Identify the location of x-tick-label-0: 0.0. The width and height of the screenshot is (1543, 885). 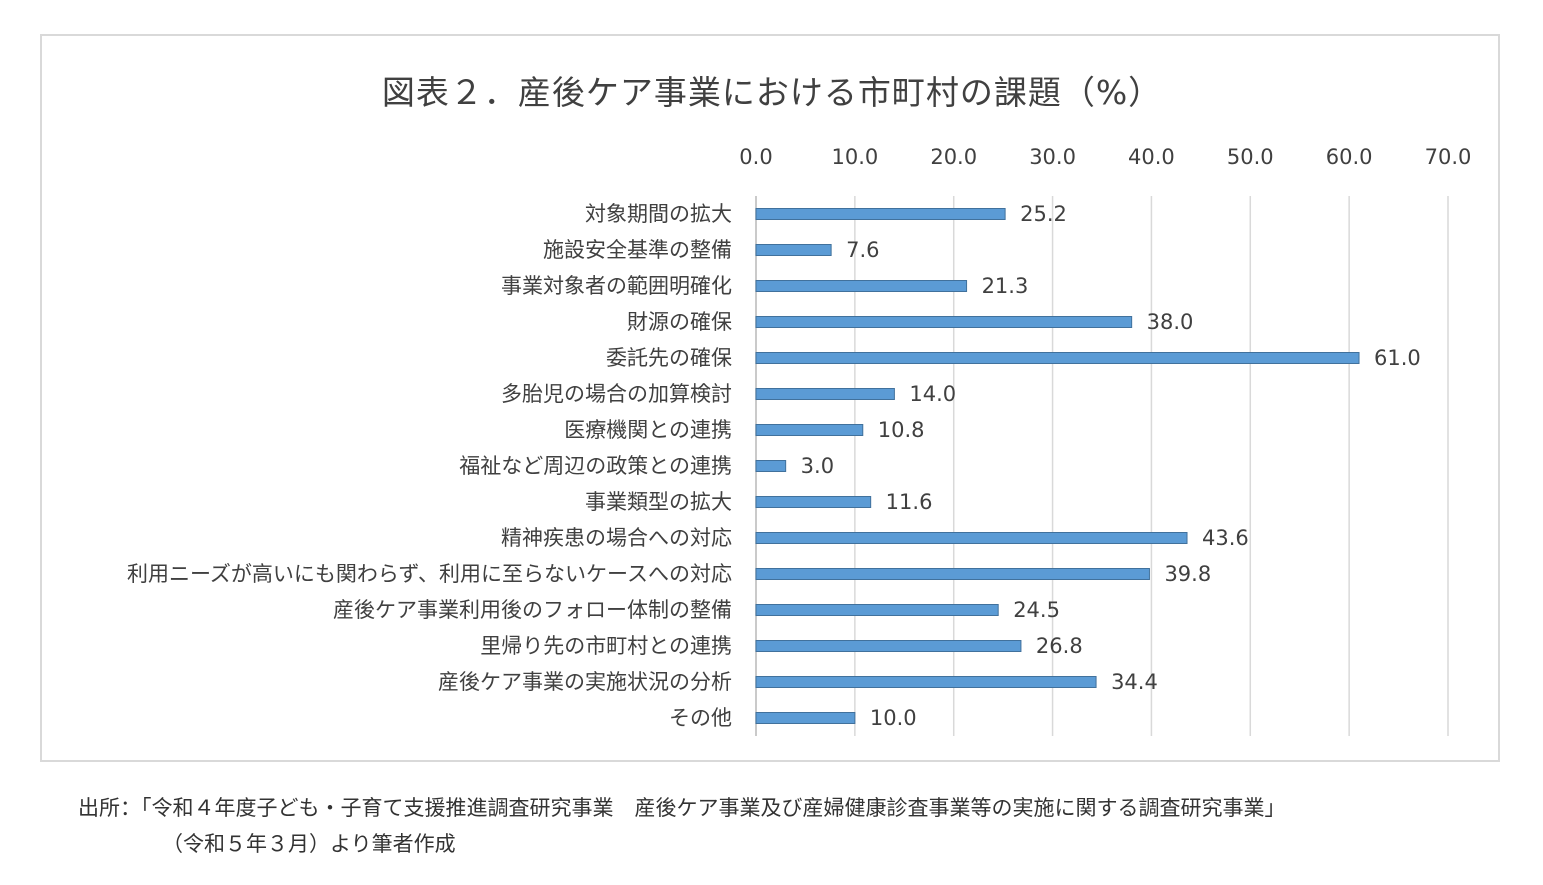
(755, 157).